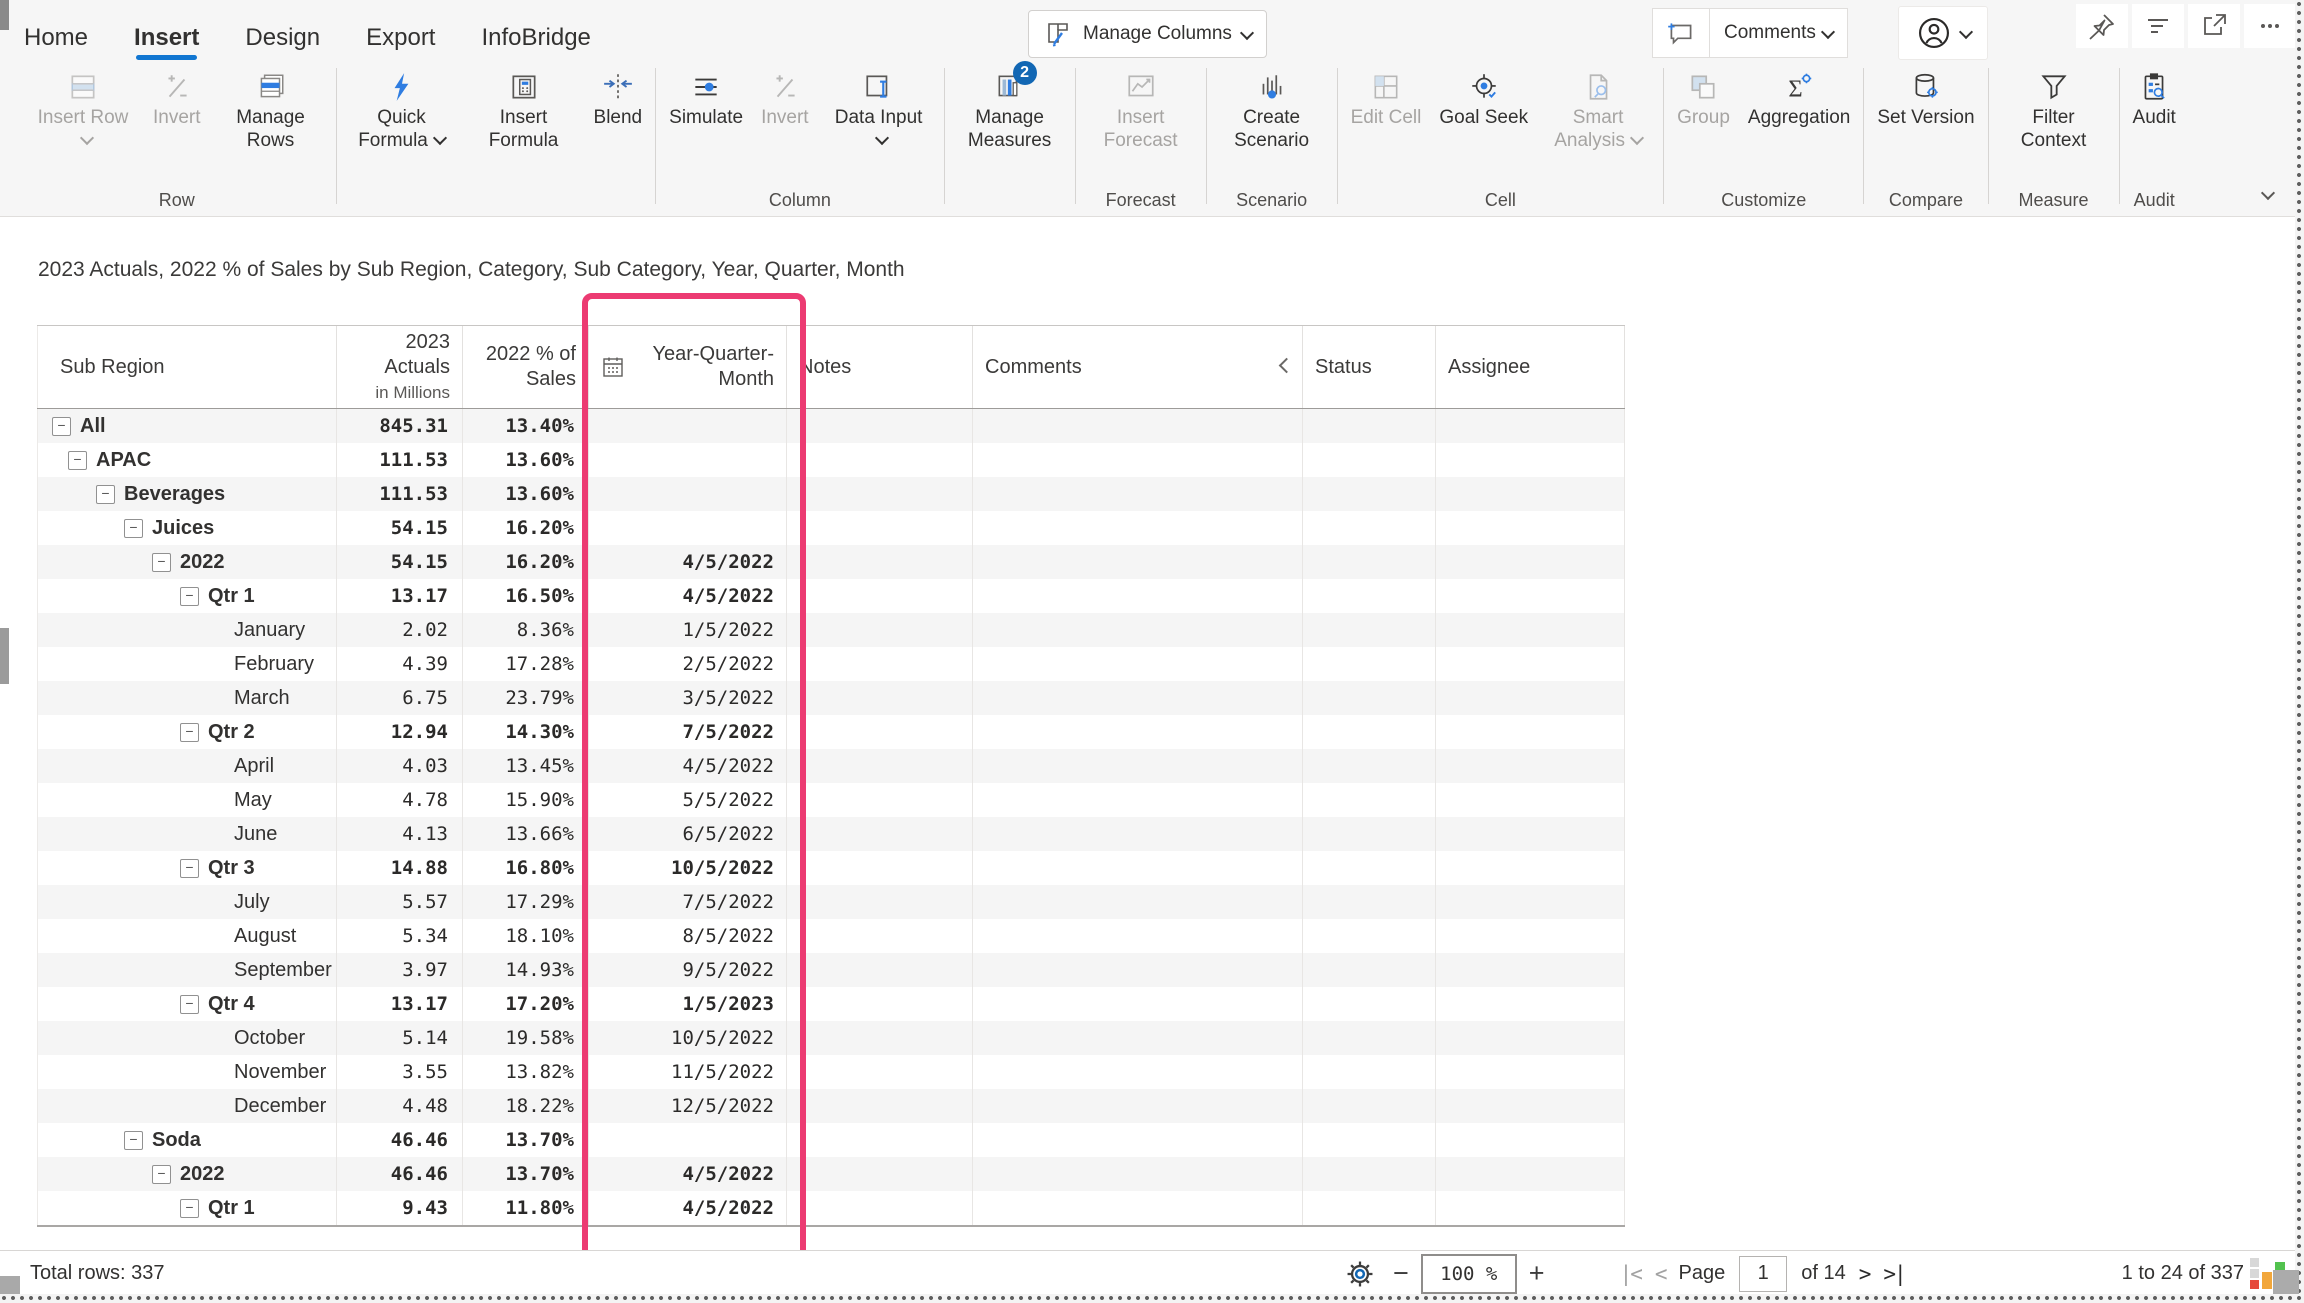 The width and height of the screenshot is (2304, 1303). Describe the element at coordinates (526, 868) in the screenshot. I see `cell-pct-sales: 16.80%` at that location.